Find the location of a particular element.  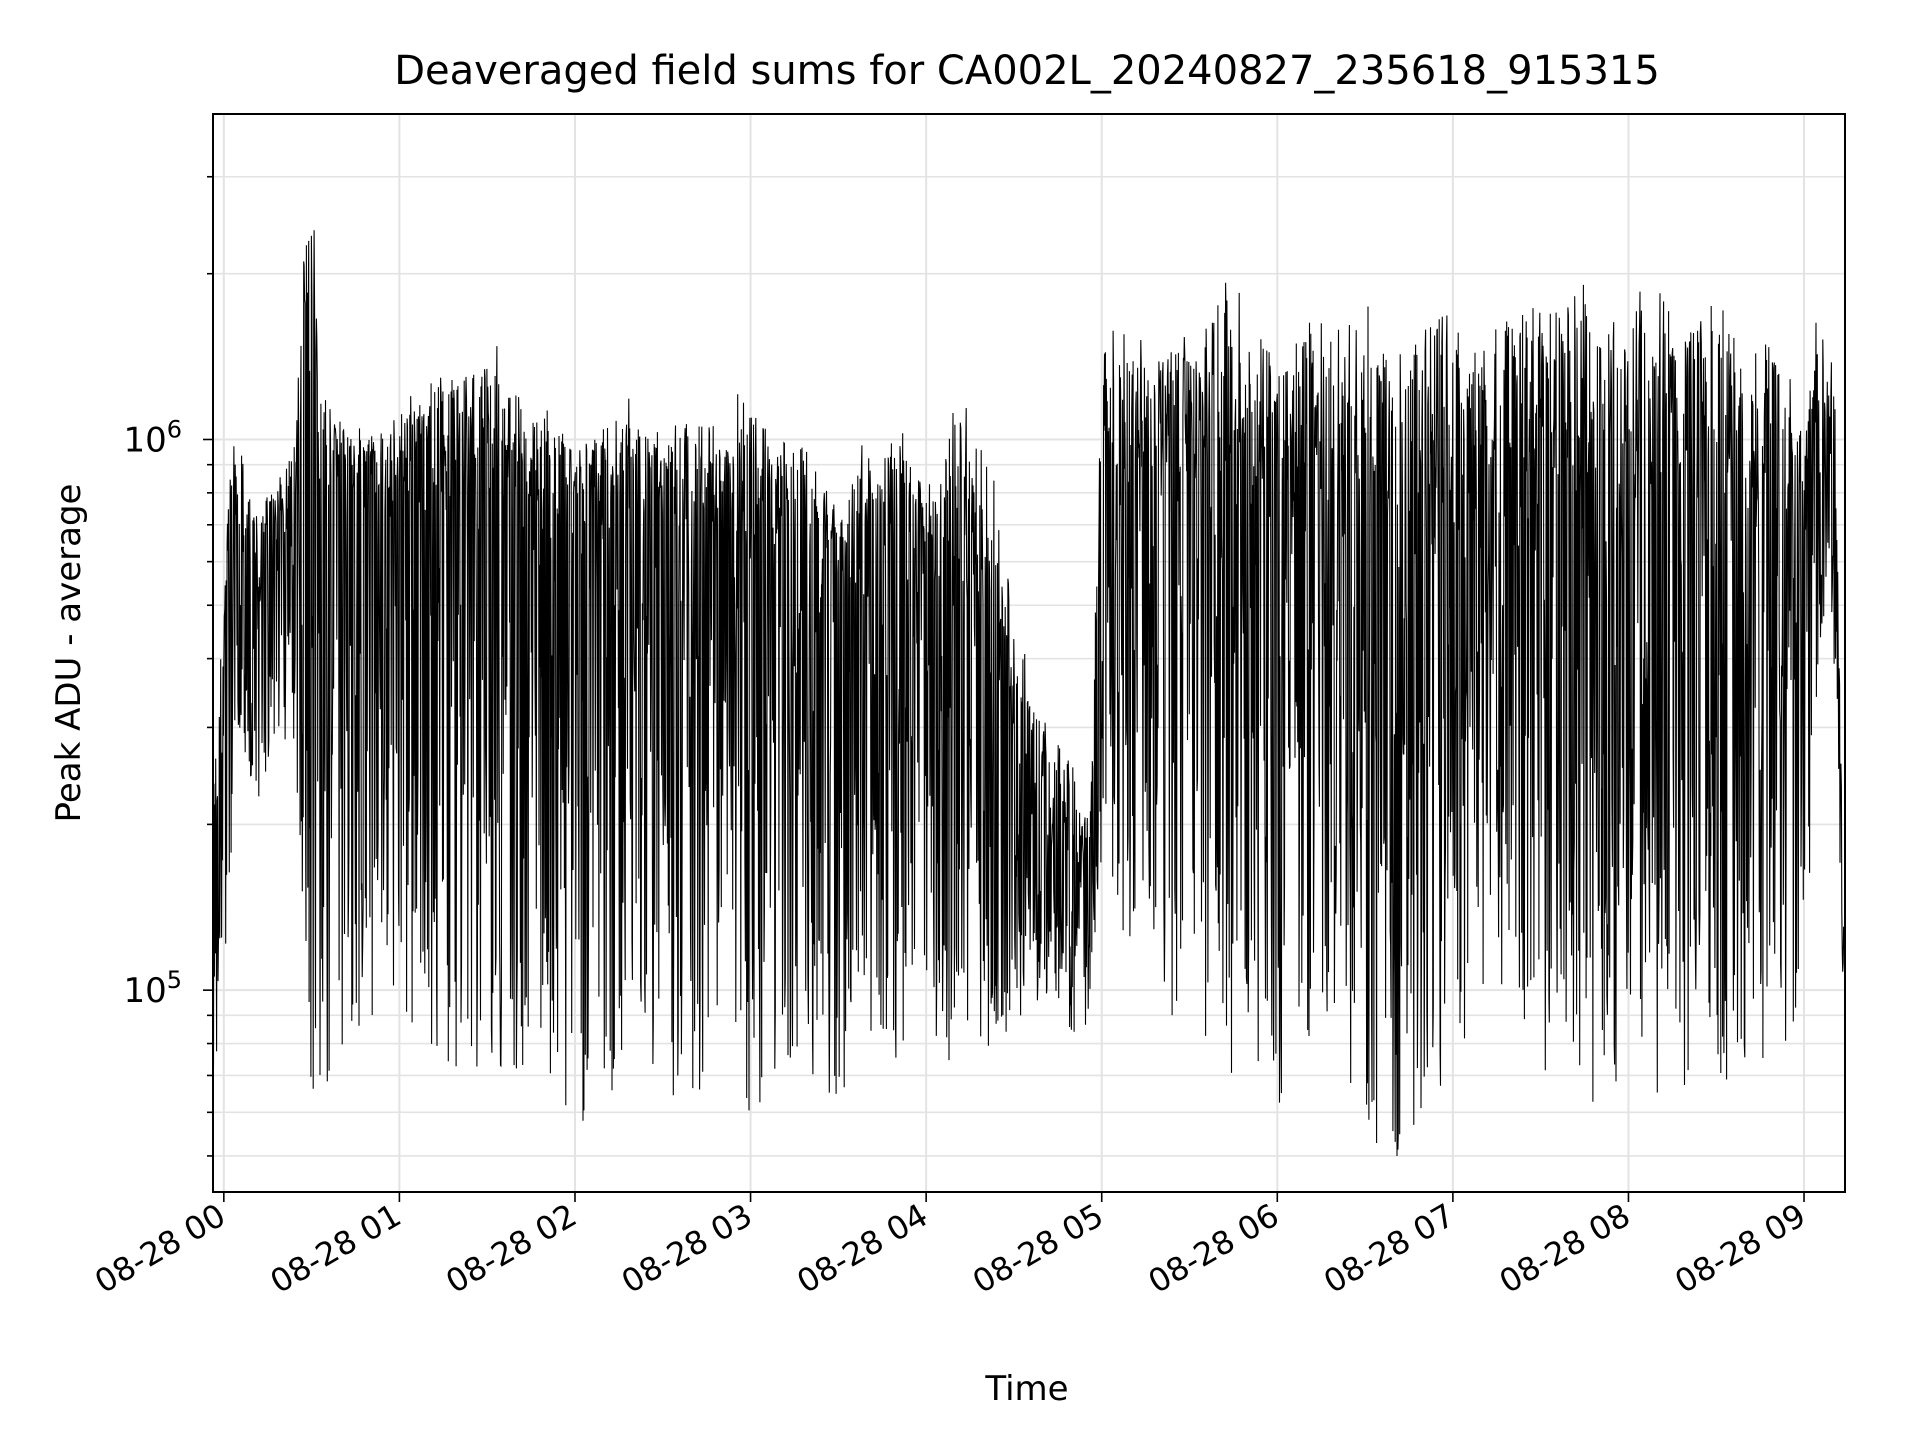

y-axis-label: Peak ADU - average is located at coordinates (69, 653).